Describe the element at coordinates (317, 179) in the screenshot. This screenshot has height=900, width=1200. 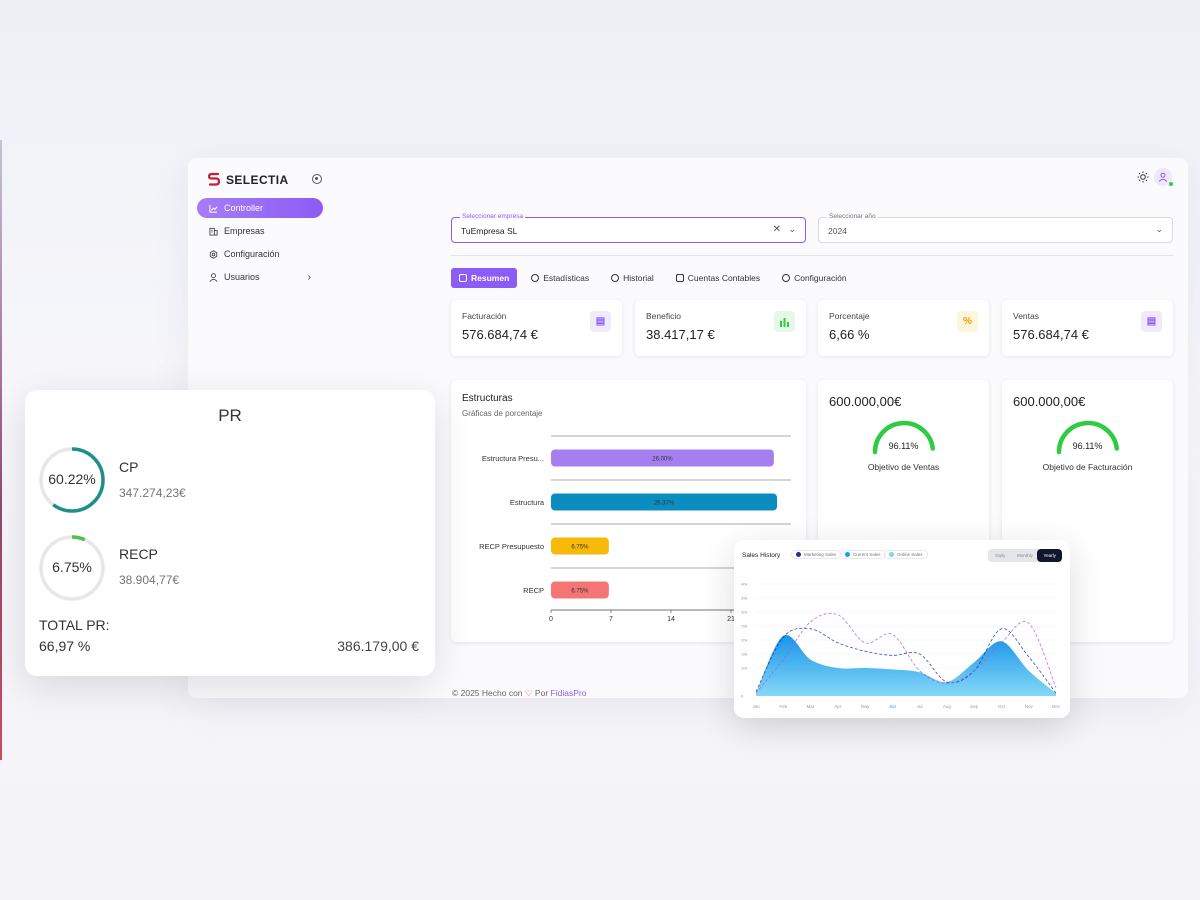
I see `sidebar-toggle-icon` at that location.